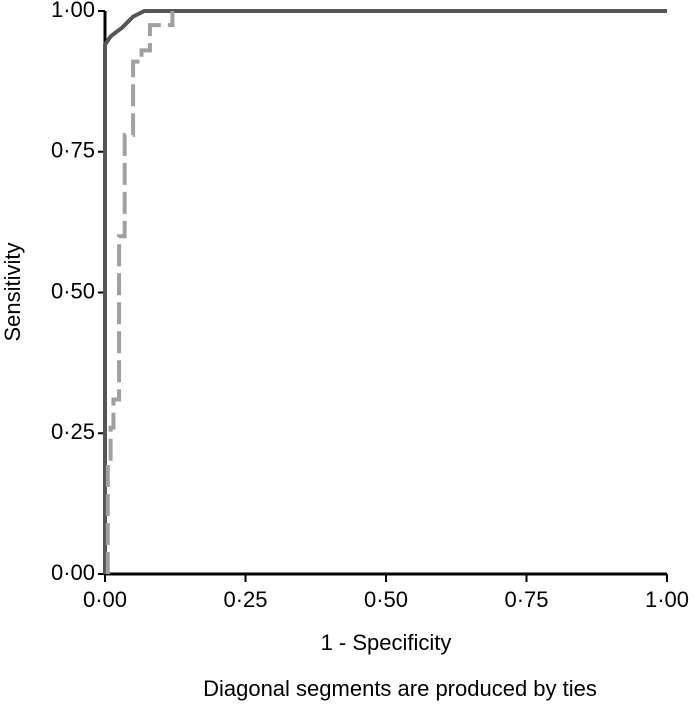  I want to click on x-axis-label: 1 - Specificity, so click(386, 642).